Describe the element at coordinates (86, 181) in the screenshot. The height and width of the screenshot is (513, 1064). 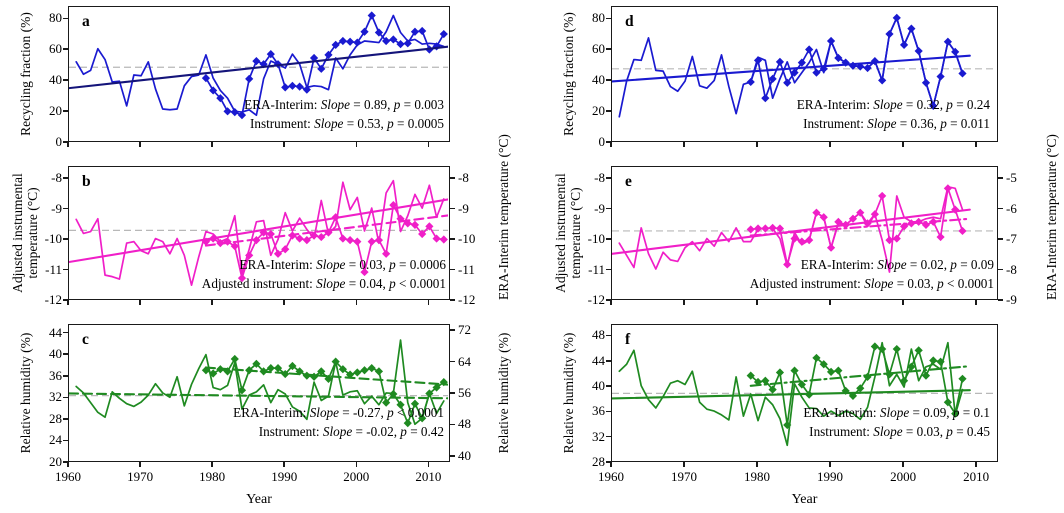
I see `panel-b-label: b` at that location.